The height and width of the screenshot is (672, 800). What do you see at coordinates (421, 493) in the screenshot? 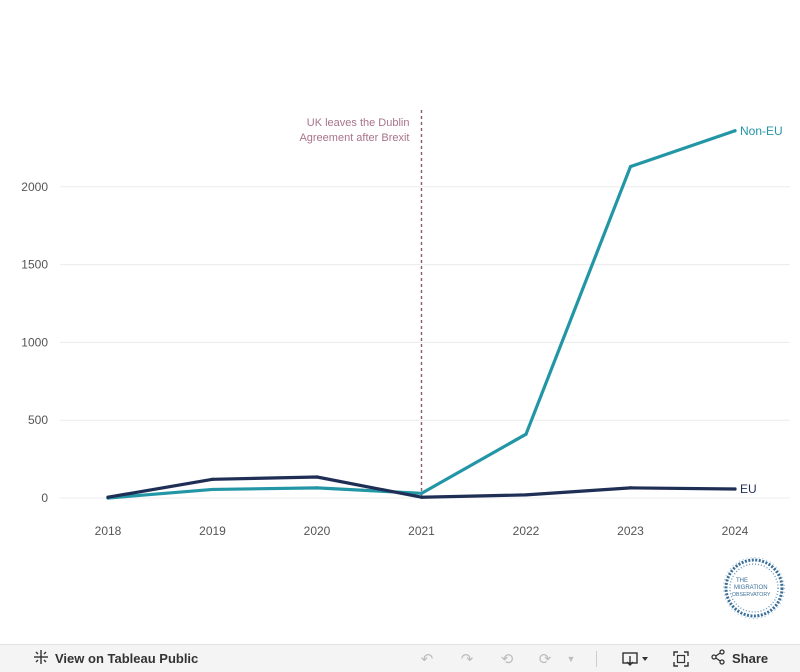
I see `data-point-non-eu-2021` at bounding box center [421, 493].